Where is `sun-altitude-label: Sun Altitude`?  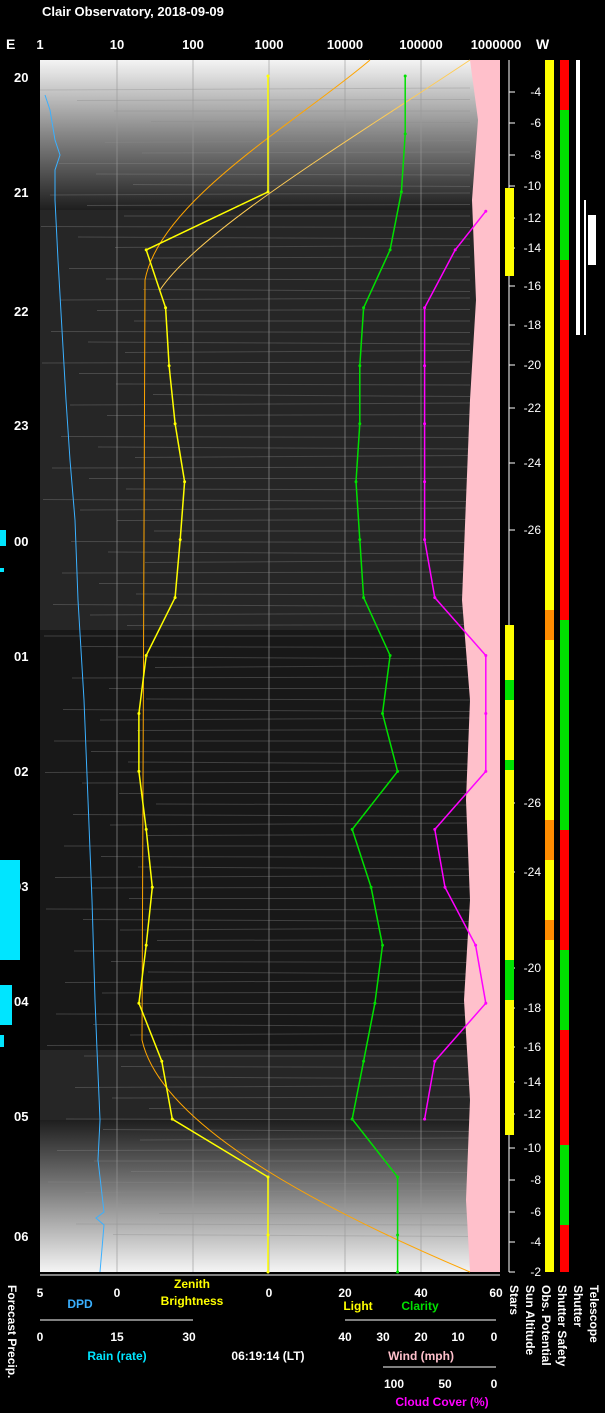 sun-altitude-label: Sun Altitude is located at coordinates (530, 1320).